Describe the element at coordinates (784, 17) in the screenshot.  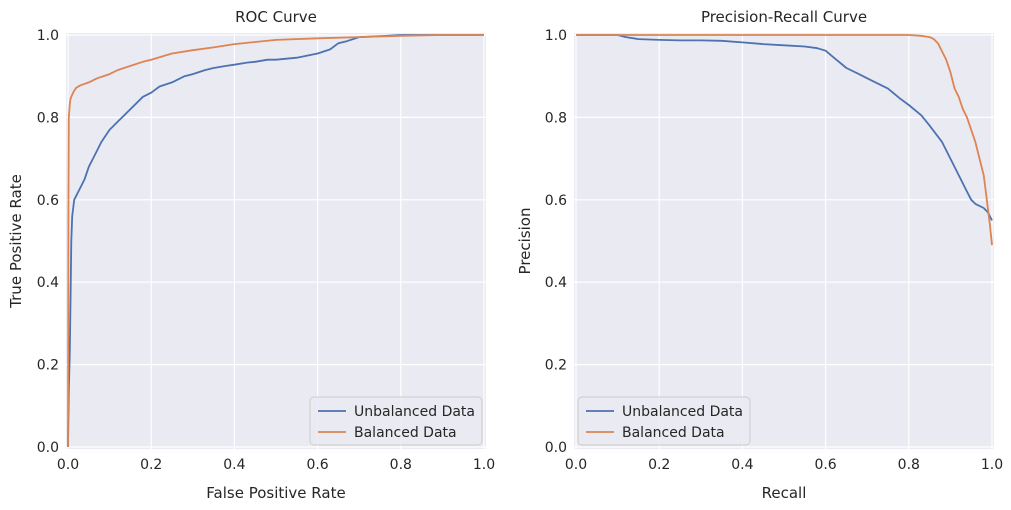
I see `chart-title: Precision-Recall Curve` at that location.